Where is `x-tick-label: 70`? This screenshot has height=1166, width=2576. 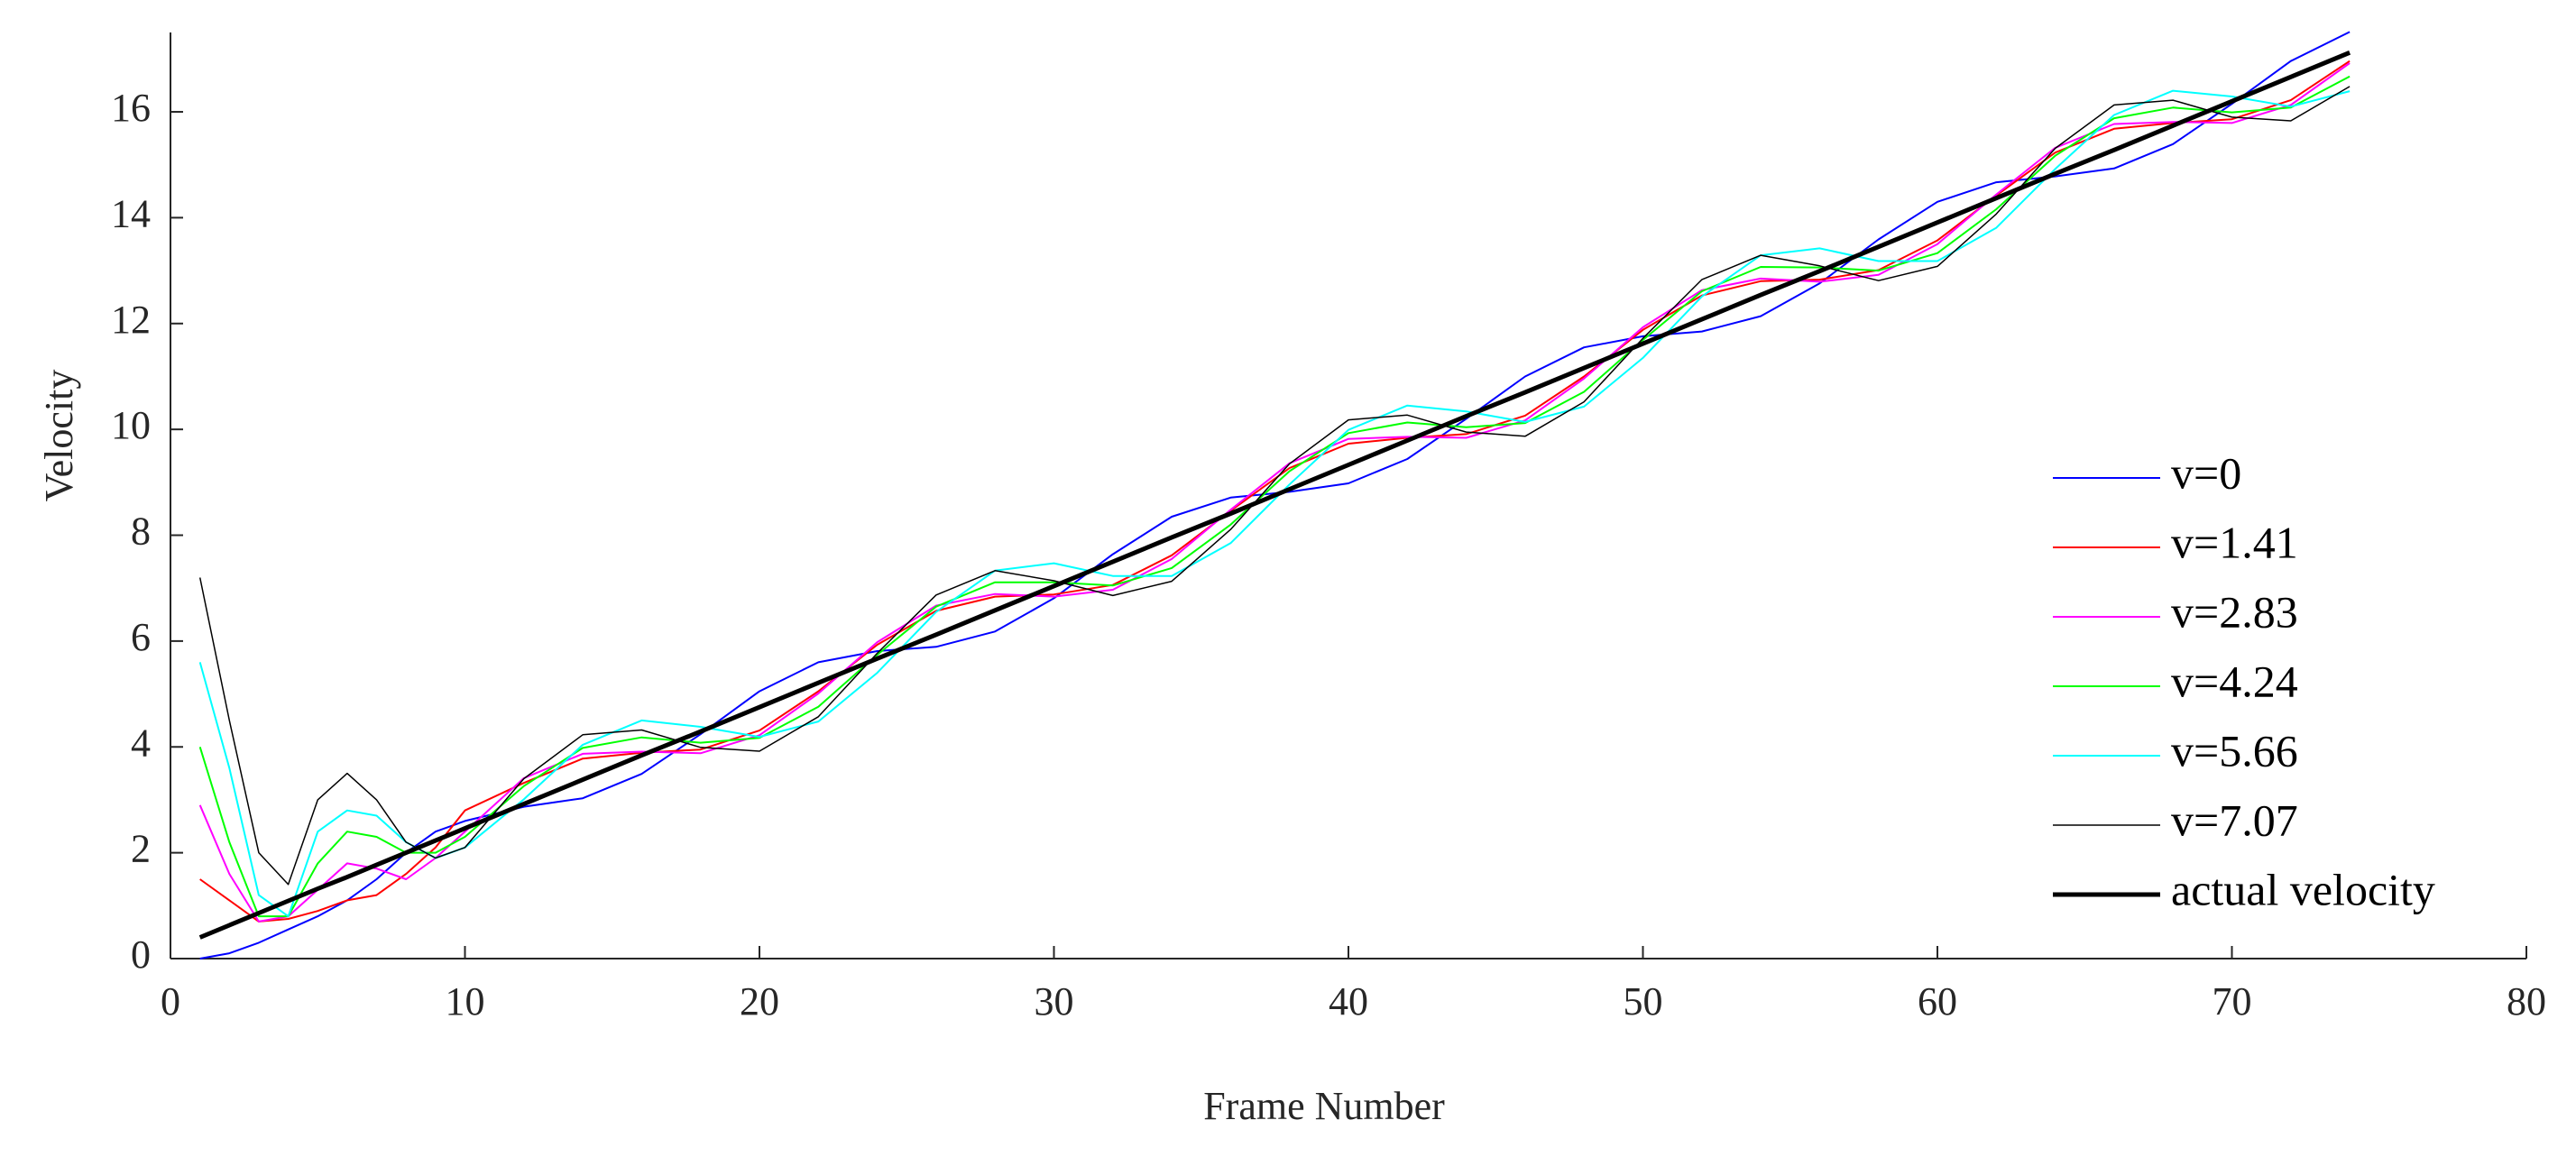 x-tick-label: 70 is located at coordinates (2232, 1002).